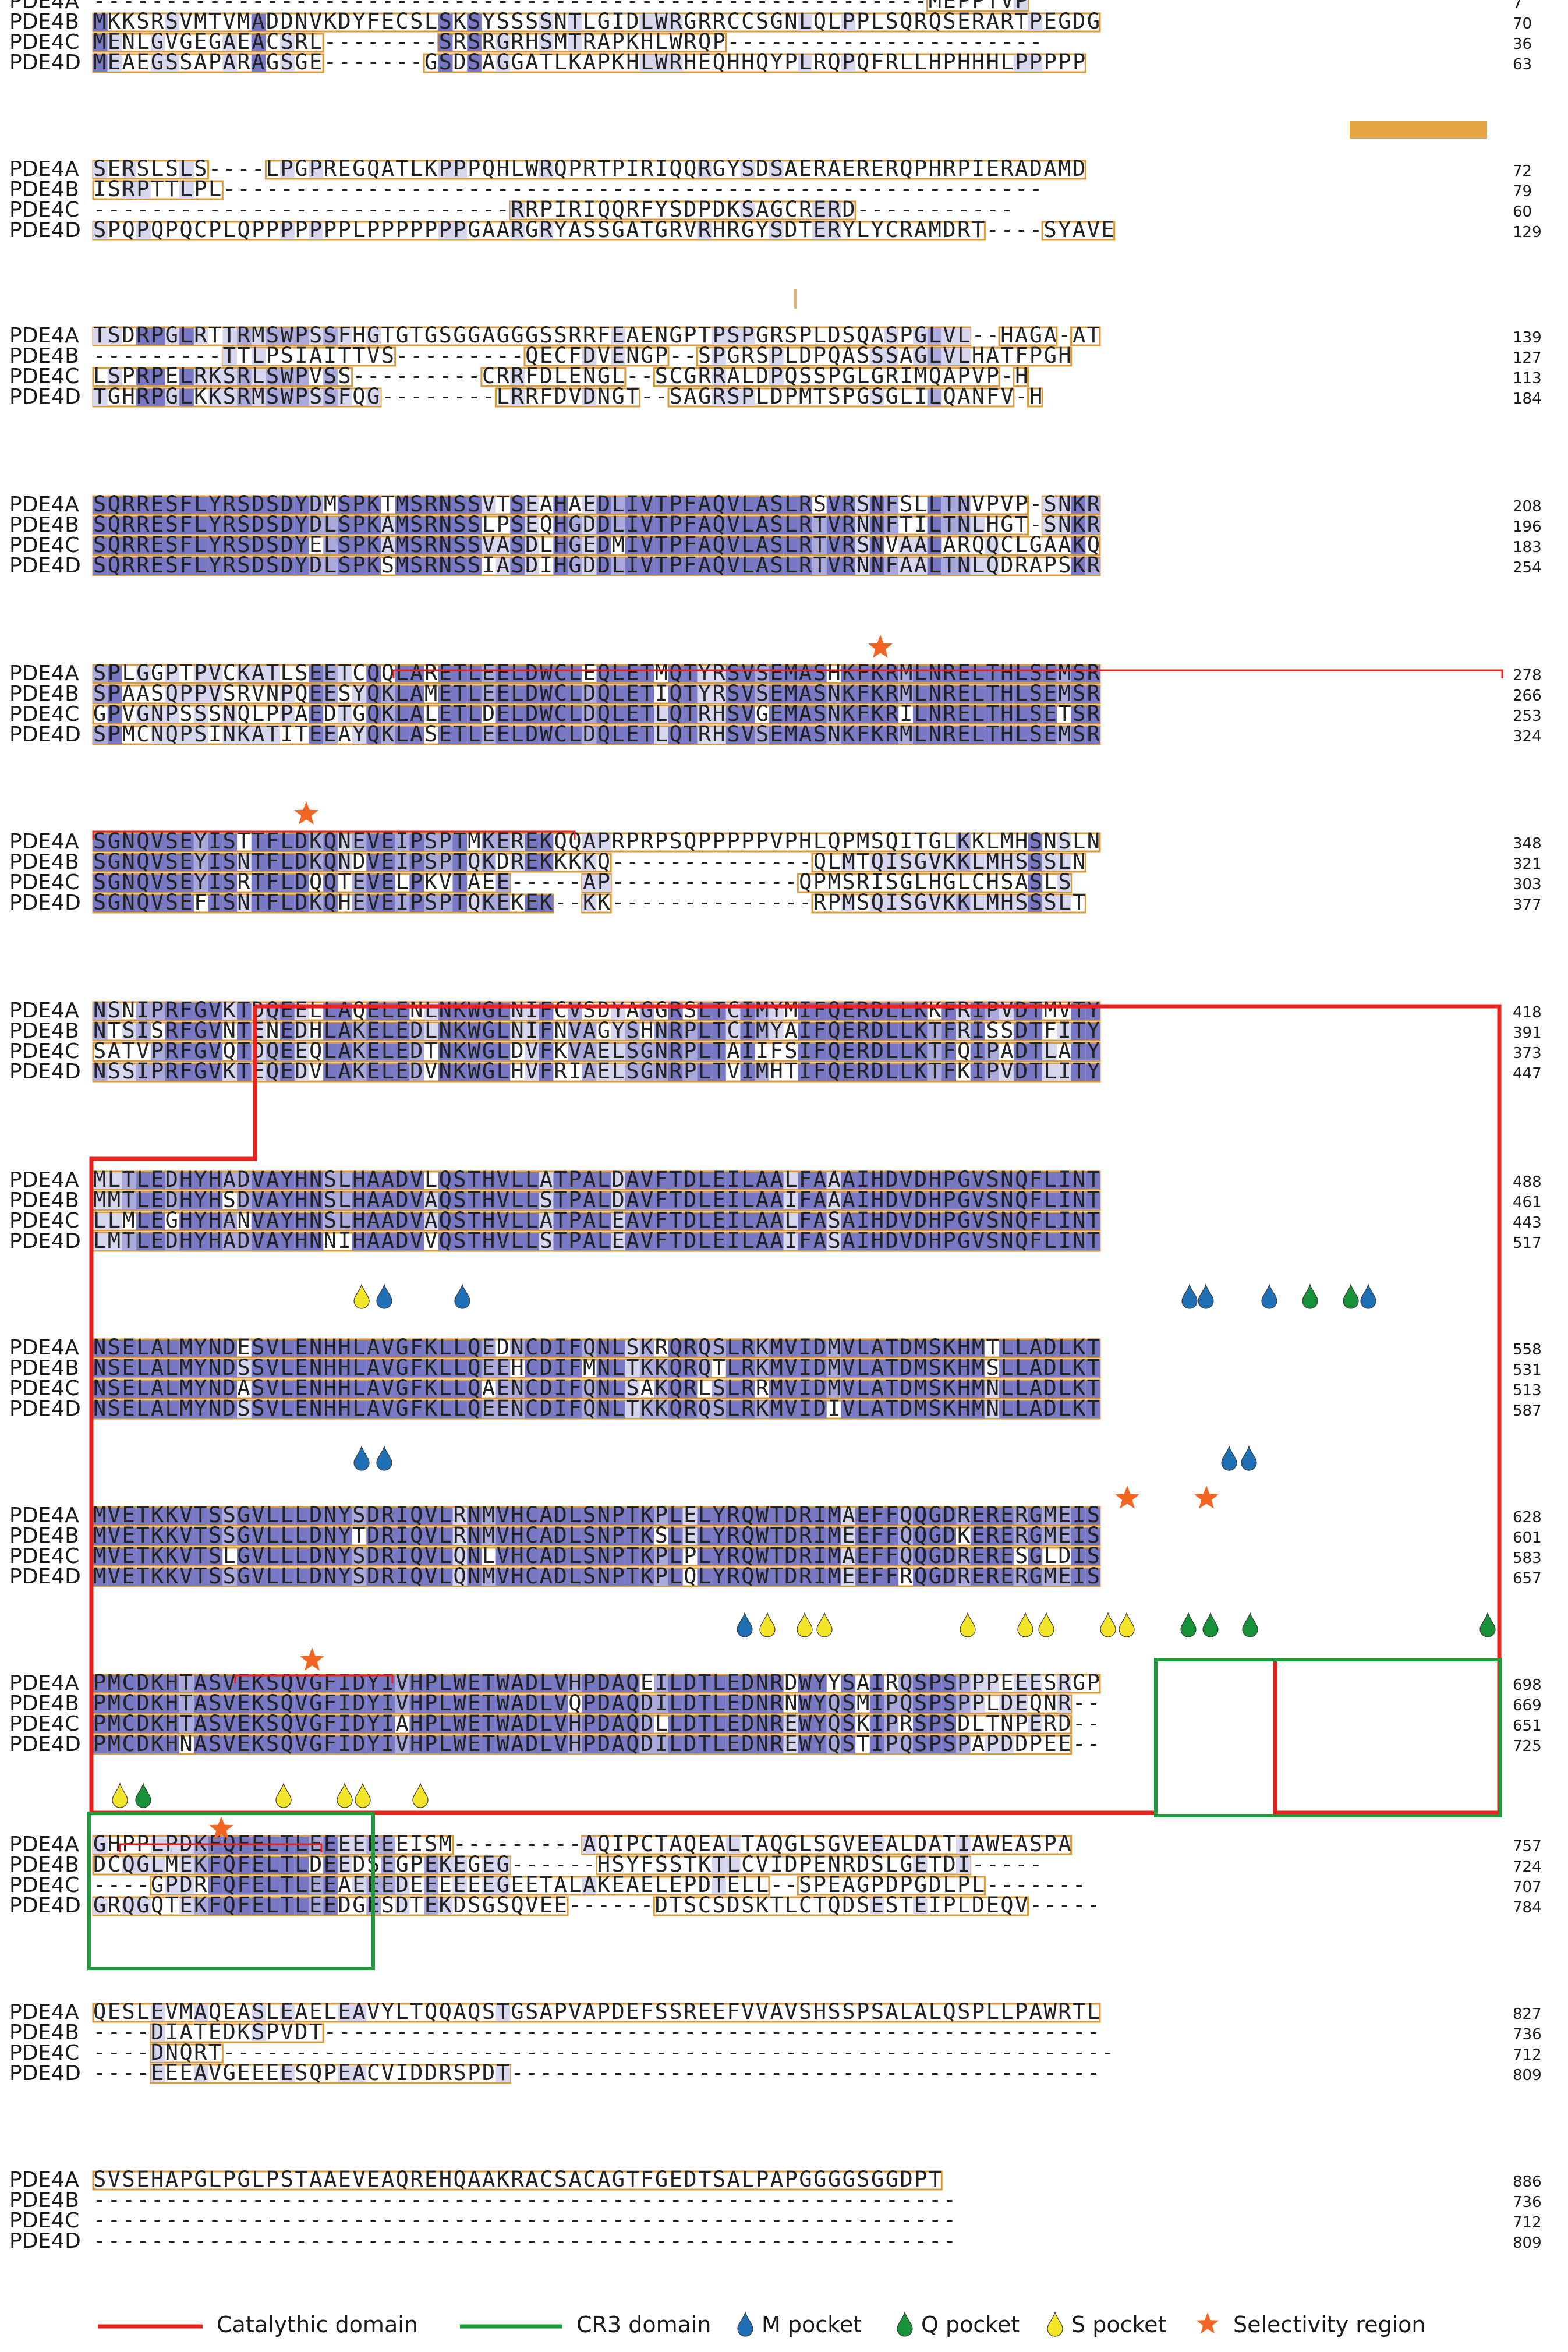 This screenshot has width=1568, height=2352. What do you see at coordinates (1528, 547) in the screenshot?
I see `residue-end-number: 183` at bounding box center [1528, 547].